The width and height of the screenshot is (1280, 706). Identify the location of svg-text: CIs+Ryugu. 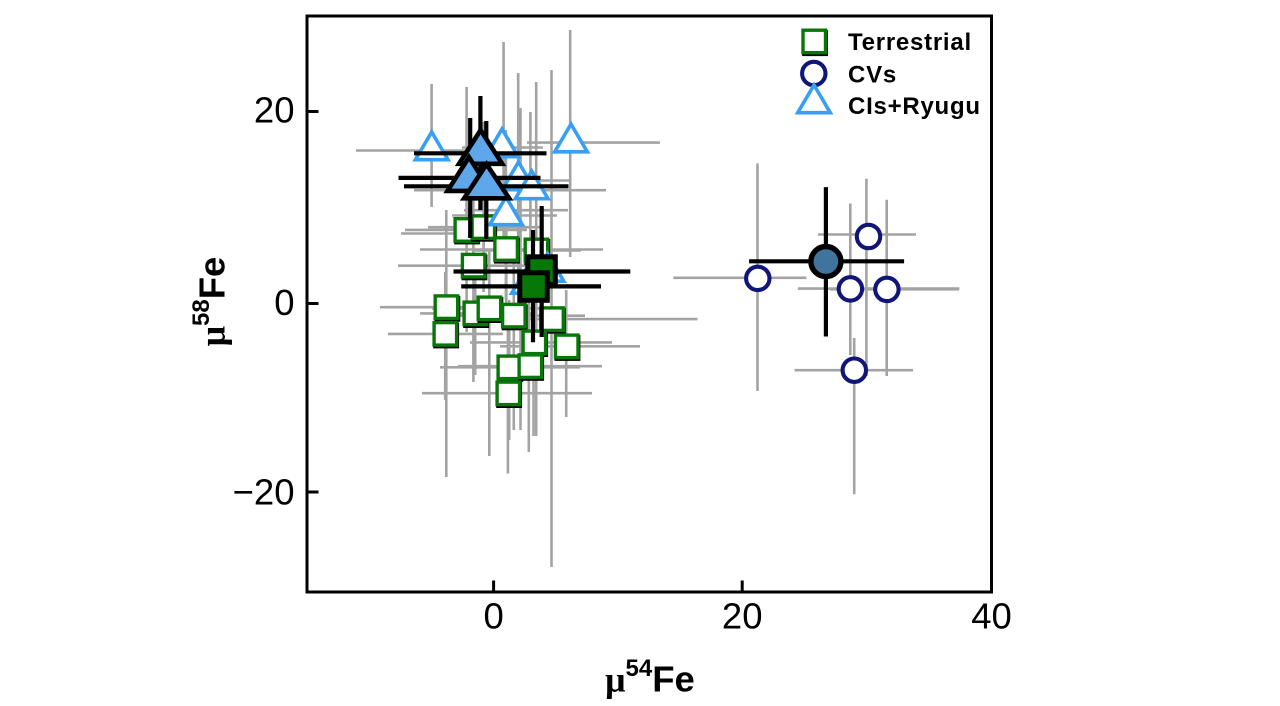
(914, 106).